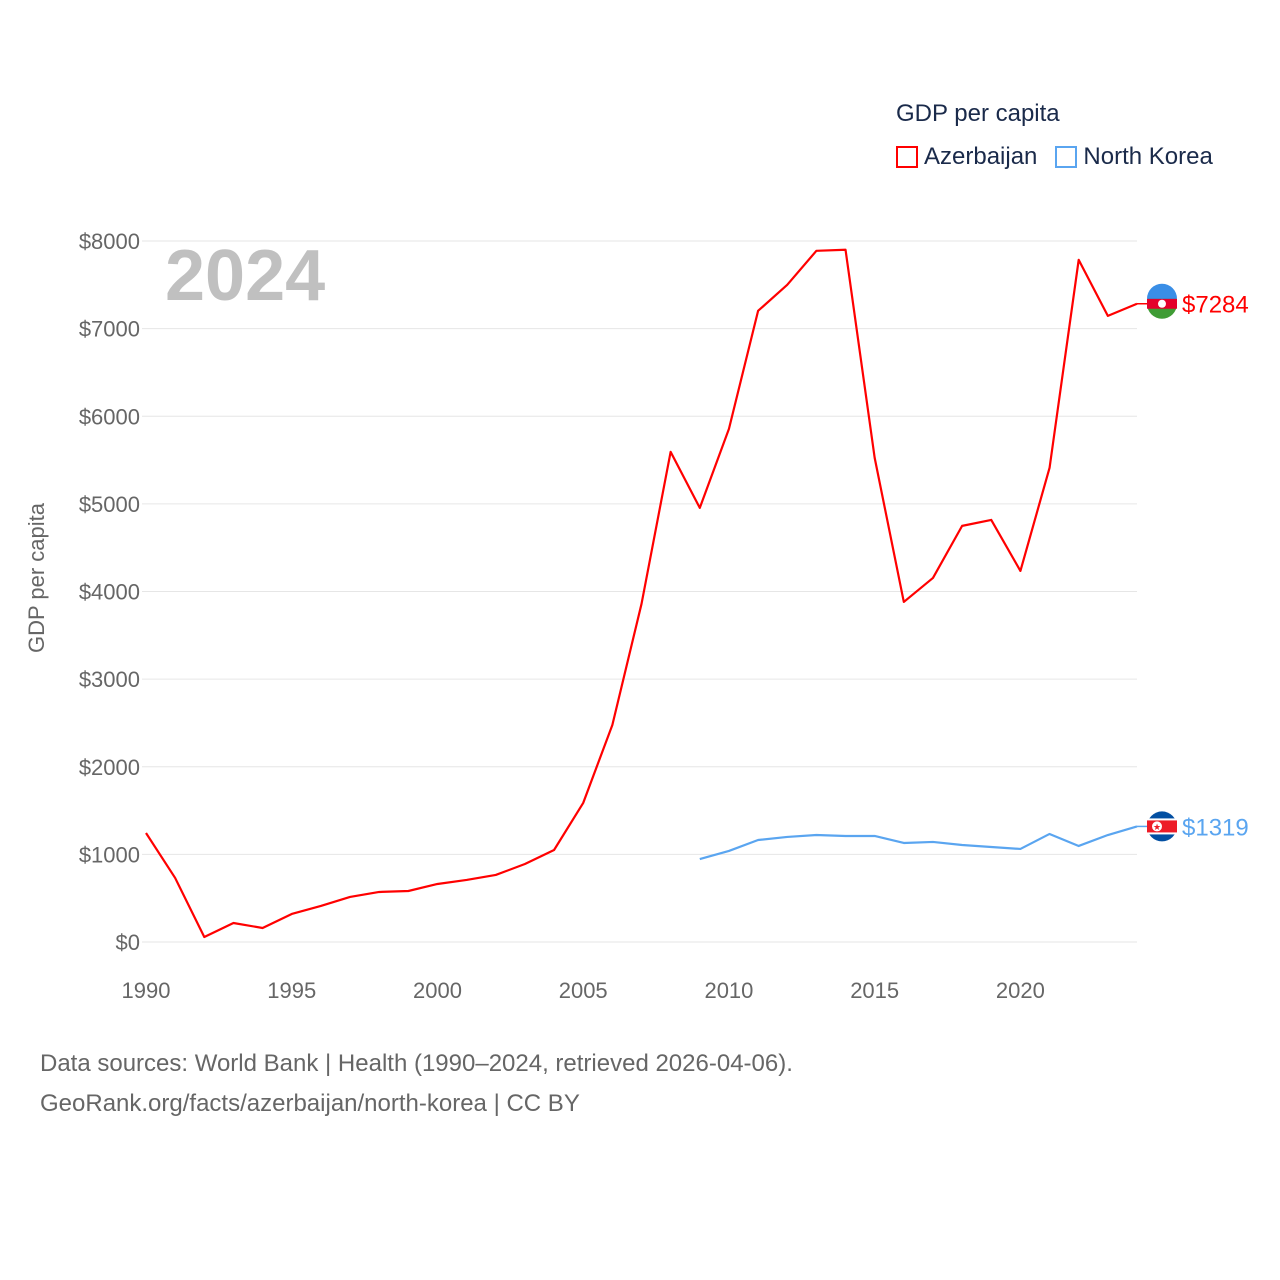 This screenshot has width=1280, height=1280. What do you see at coordinates (1215, 305) in the screenshot?
I see `end-value-label: $7284` at bounding box center [1215, 305].